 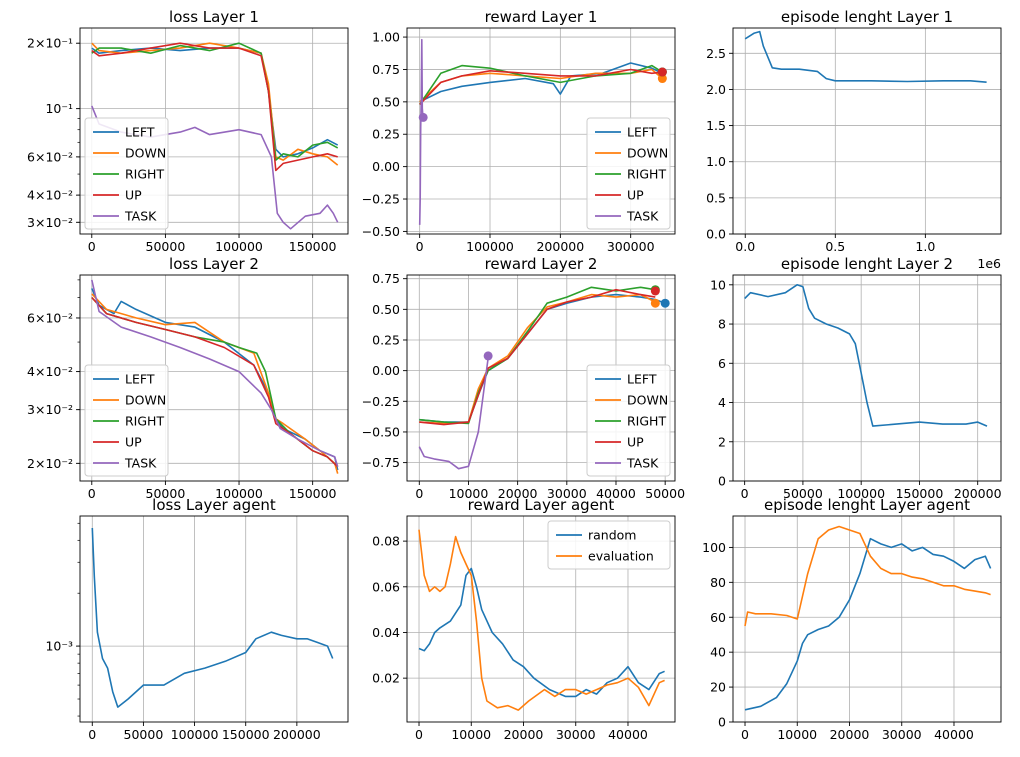 What do you see at coordinates (646, 174) in the screenshot?
I see `legend-label: RIGHT` at bounding box center [646, 174].